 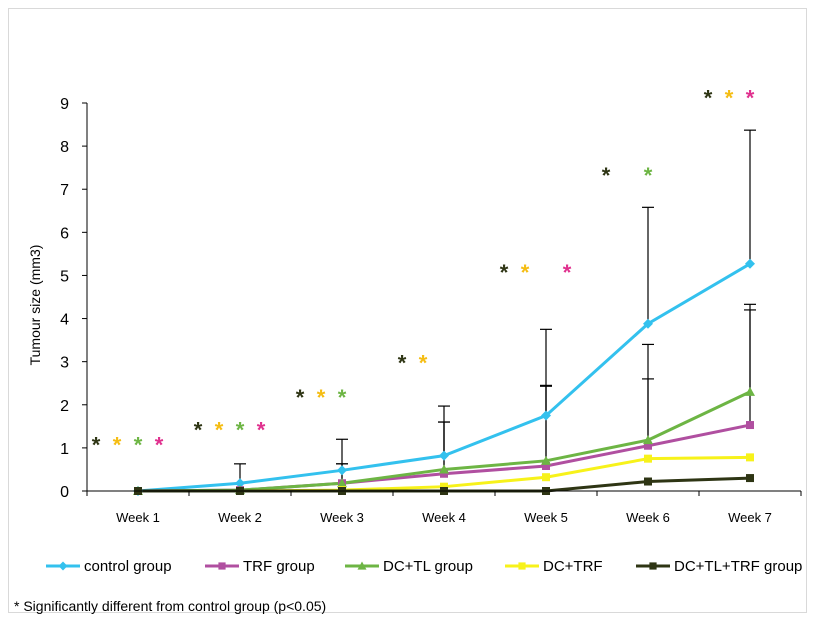 What do you see at coordinates (64, 492) in the screenshot?
I see `y-tick-label: 0` at bounding box center [64, 492].